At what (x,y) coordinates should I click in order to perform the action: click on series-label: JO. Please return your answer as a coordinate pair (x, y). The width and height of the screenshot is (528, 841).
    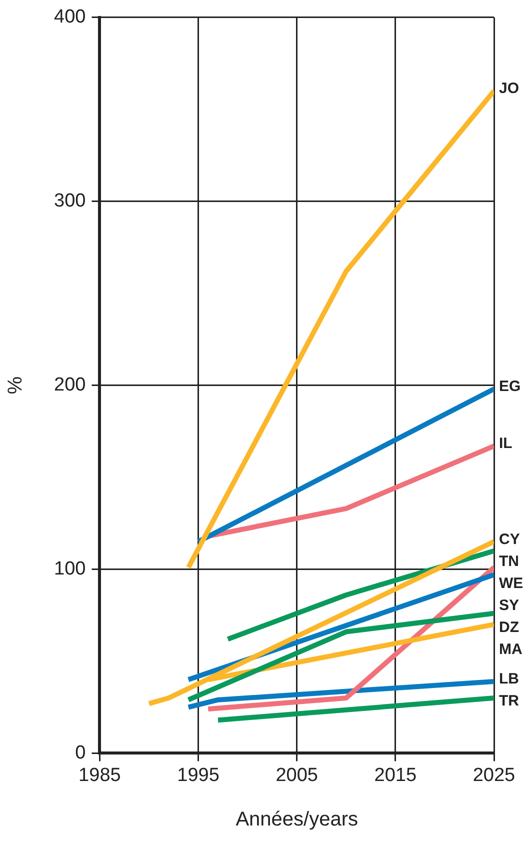
    Looking at the image, I should click on (509, 89).